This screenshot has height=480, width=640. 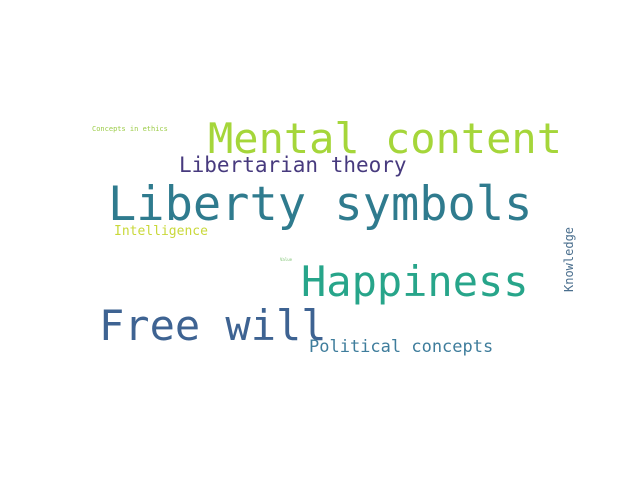 I want to click on word-libertarian-theory: Libertarian theory, so click(x=293, y=165).